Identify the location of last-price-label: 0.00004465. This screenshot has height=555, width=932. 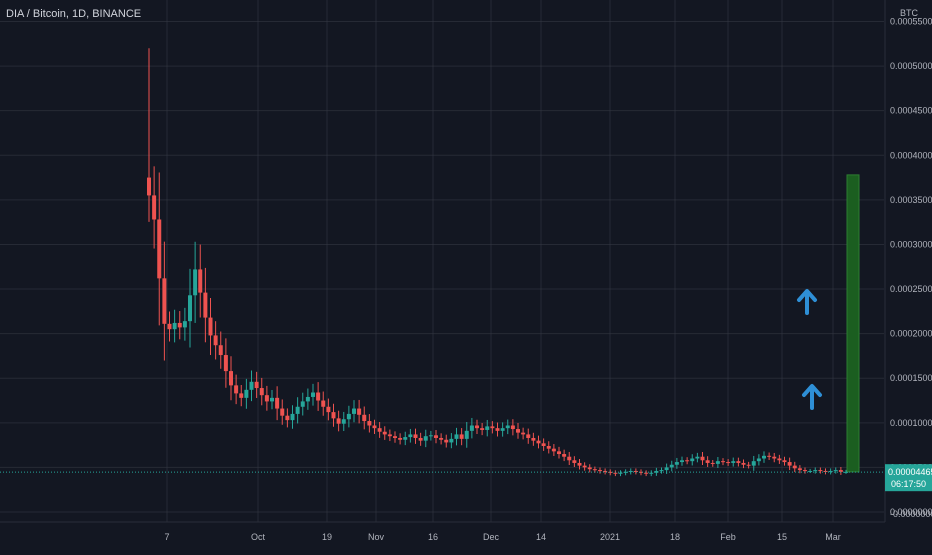
(910, 472).